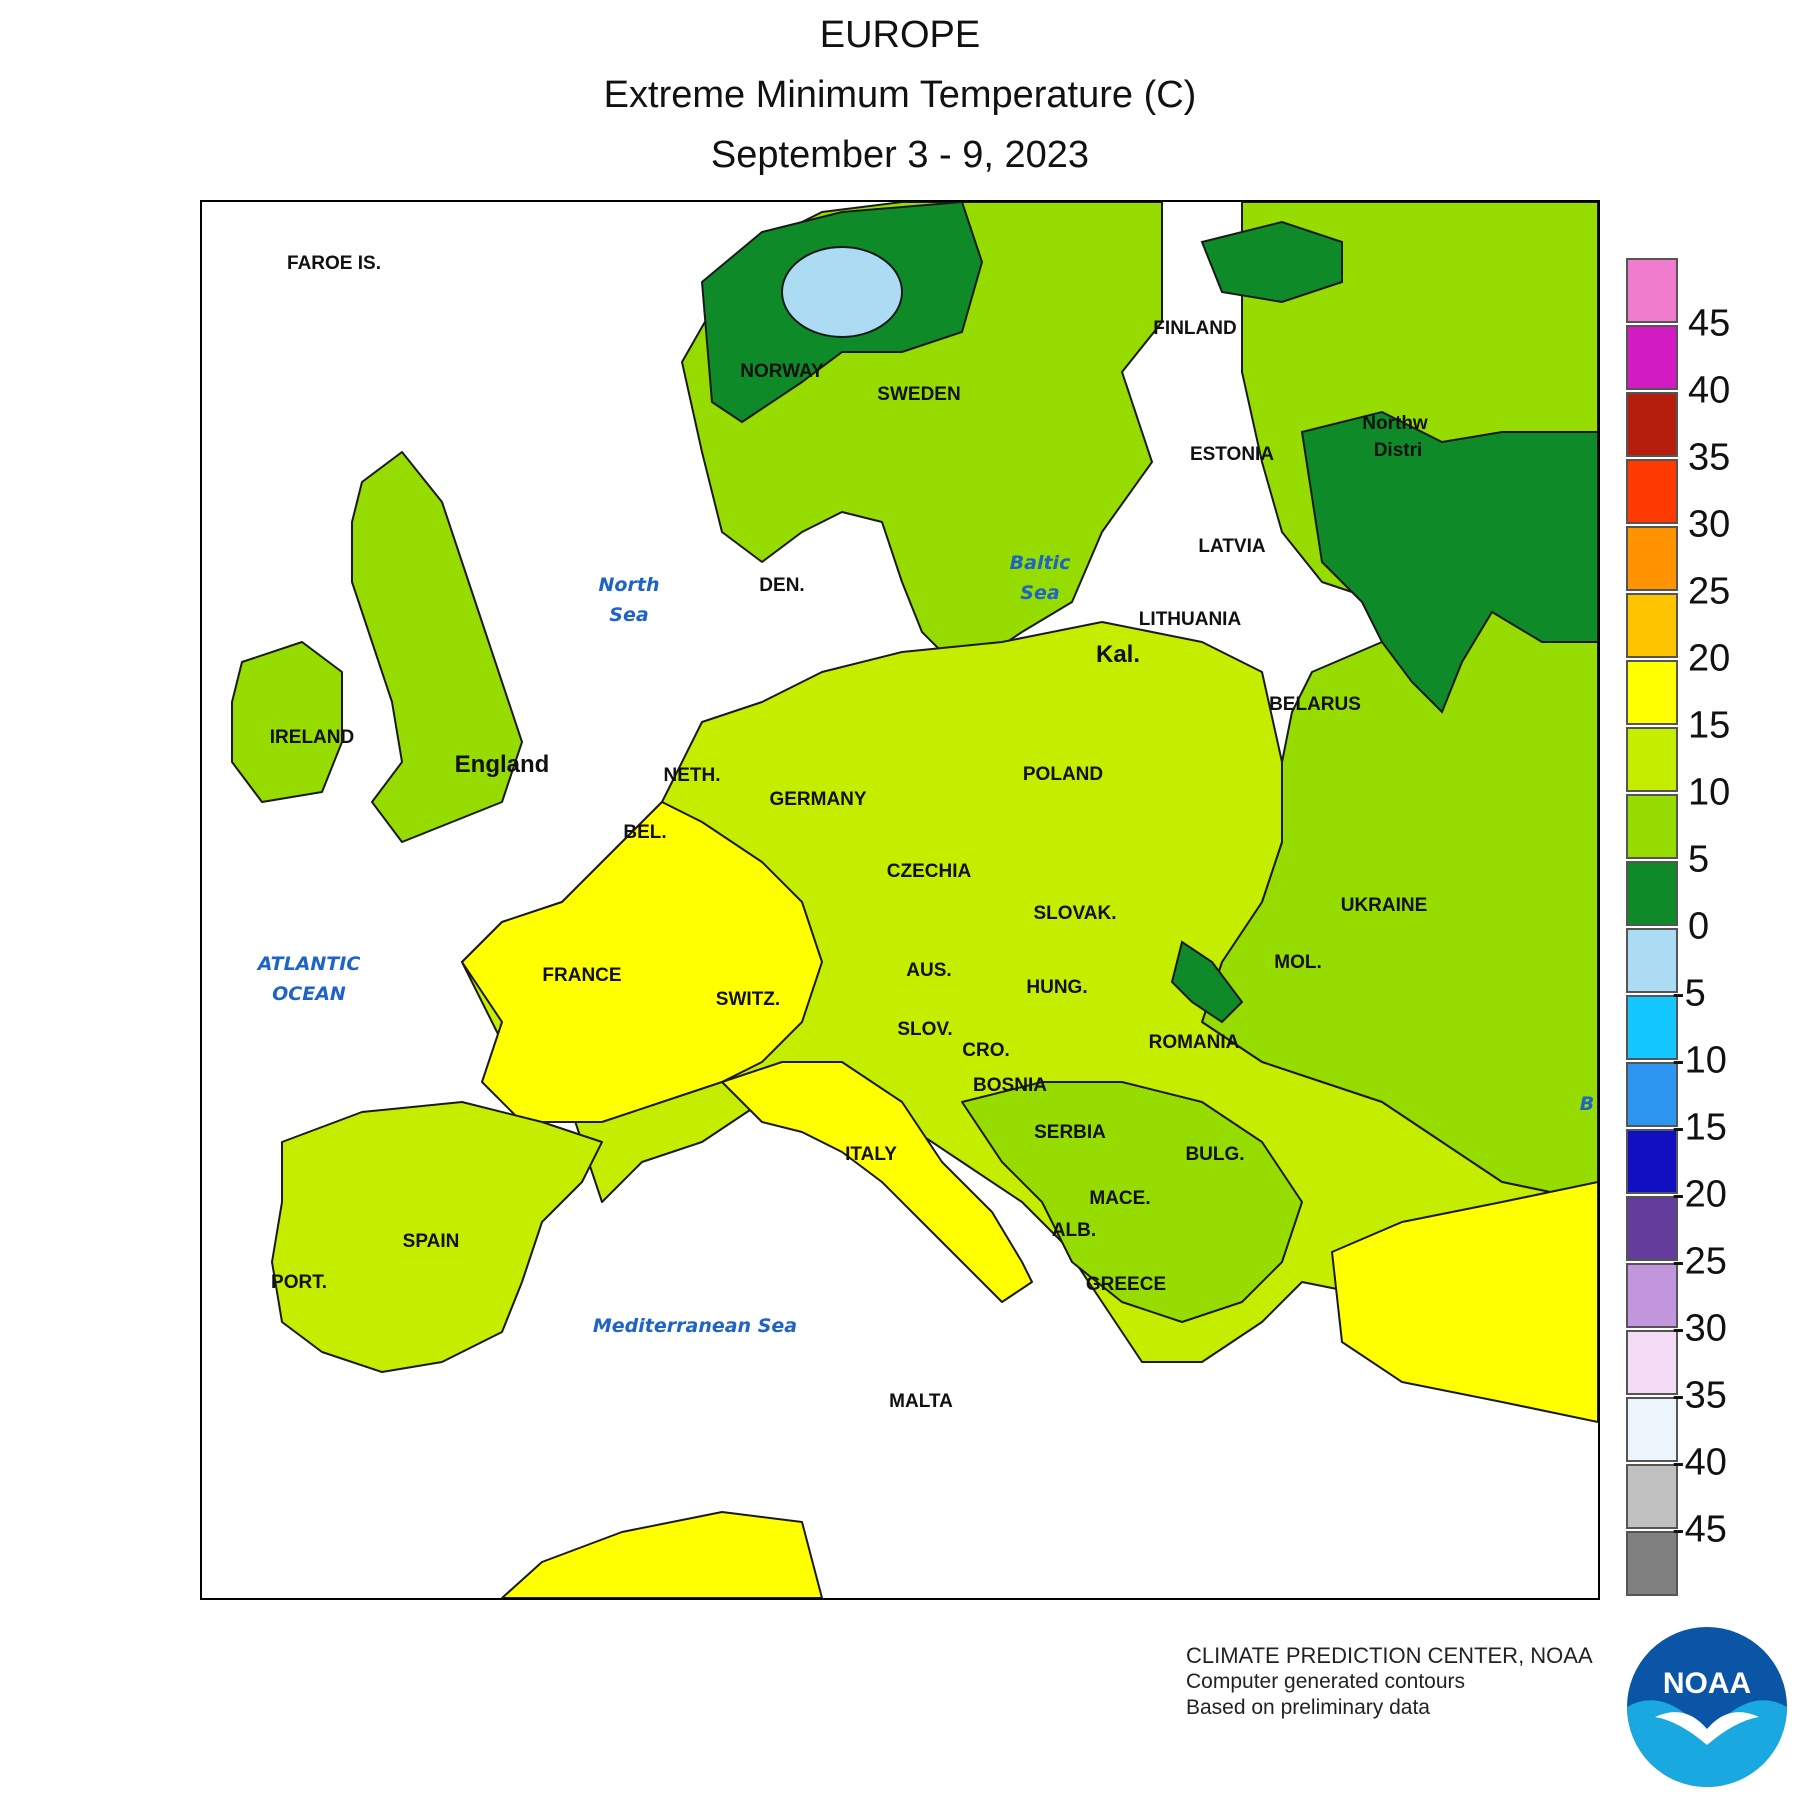 Image resolution: width=1800 pixels, height=1800 pixels. What do you see at coordinates (1298, 962) in the screenshot?
I see `label-moldova: MOL.` at bounding box center [1298, 962].